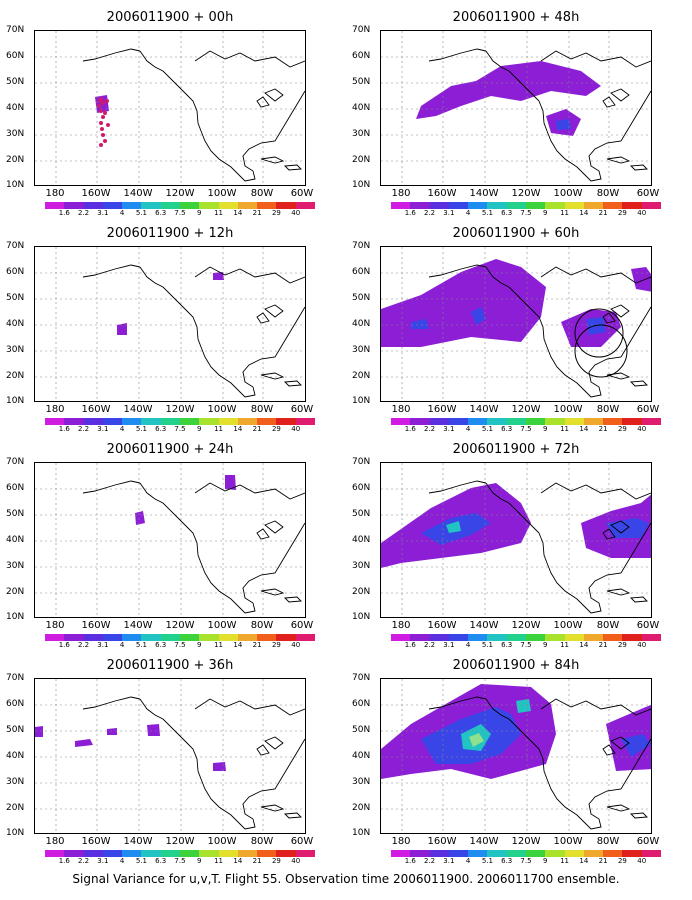 Image resolution: width=692 pixels, height=900 pixels. Describe the element at coordinates (361, 134) in the screenshot. I see `y-tick-label: 30N` at that location.